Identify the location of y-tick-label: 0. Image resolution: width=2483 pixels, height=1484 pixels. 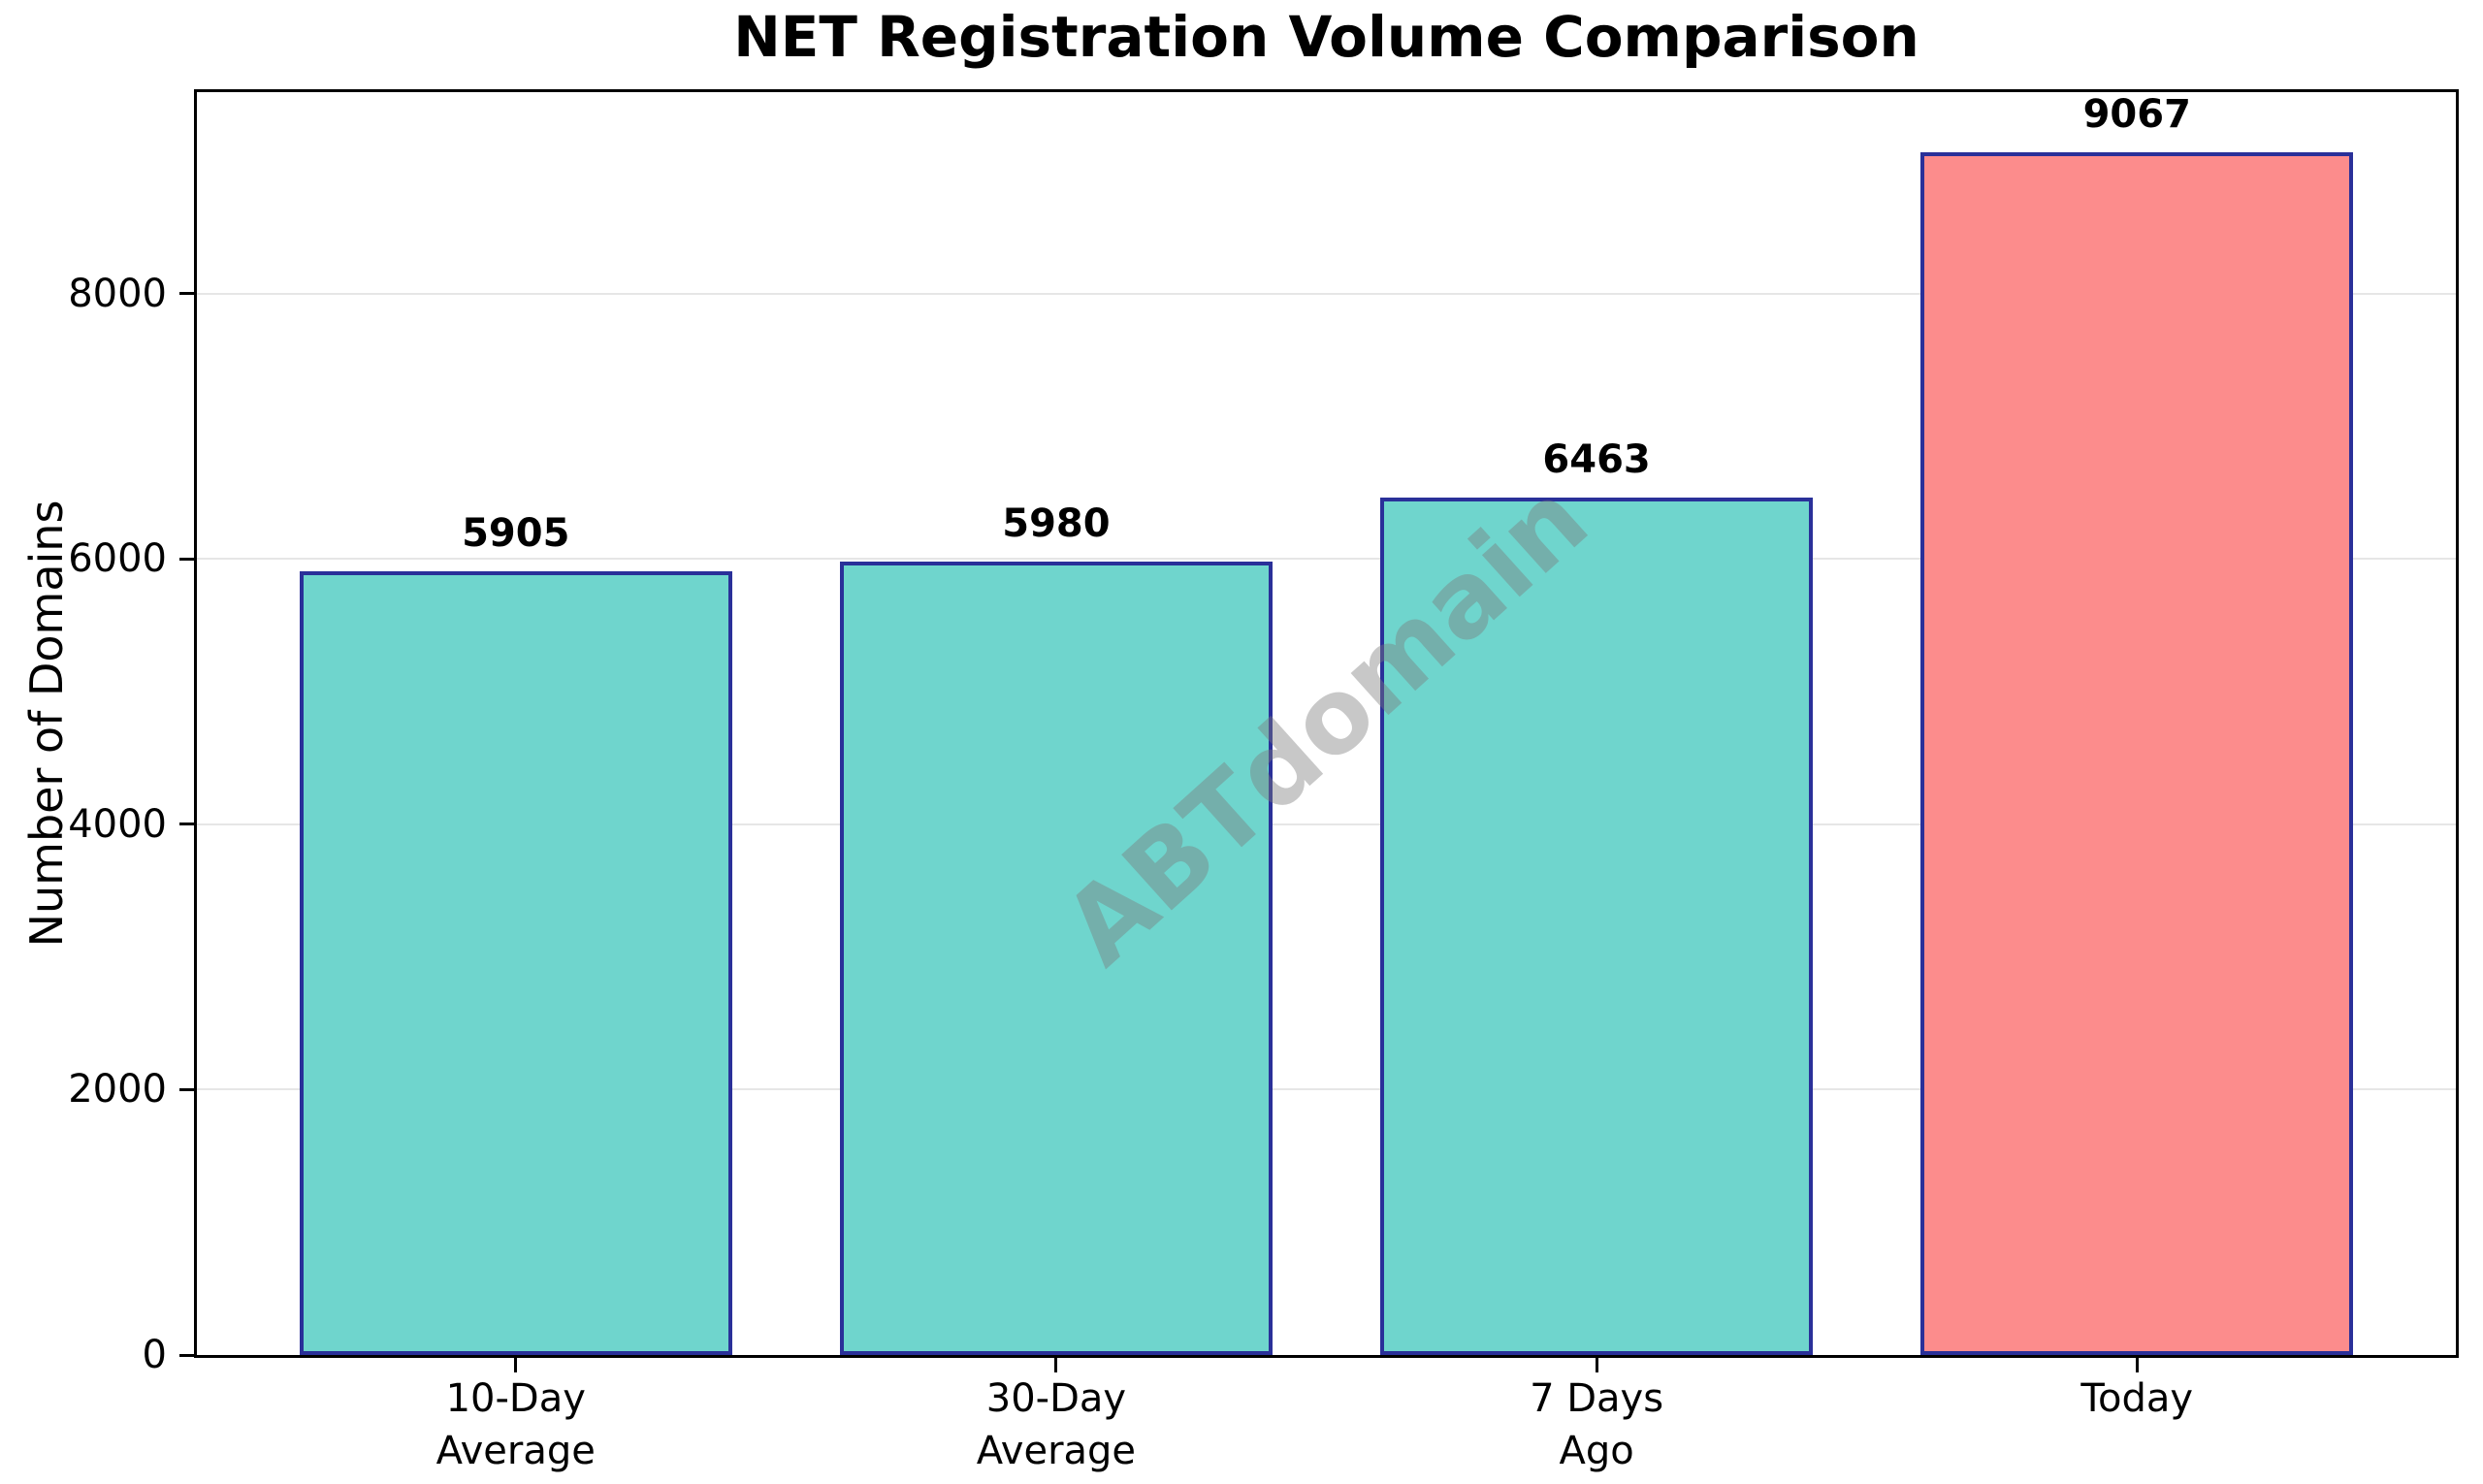
(155, 1355).